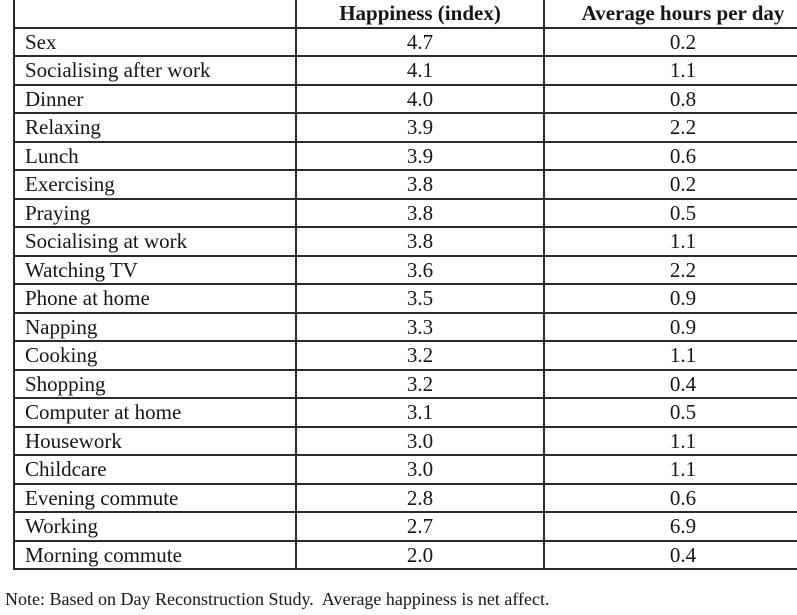  Describe the element at coordinates (155, 212) in the screenshot. I see `activity-cell: Praying` at that location.